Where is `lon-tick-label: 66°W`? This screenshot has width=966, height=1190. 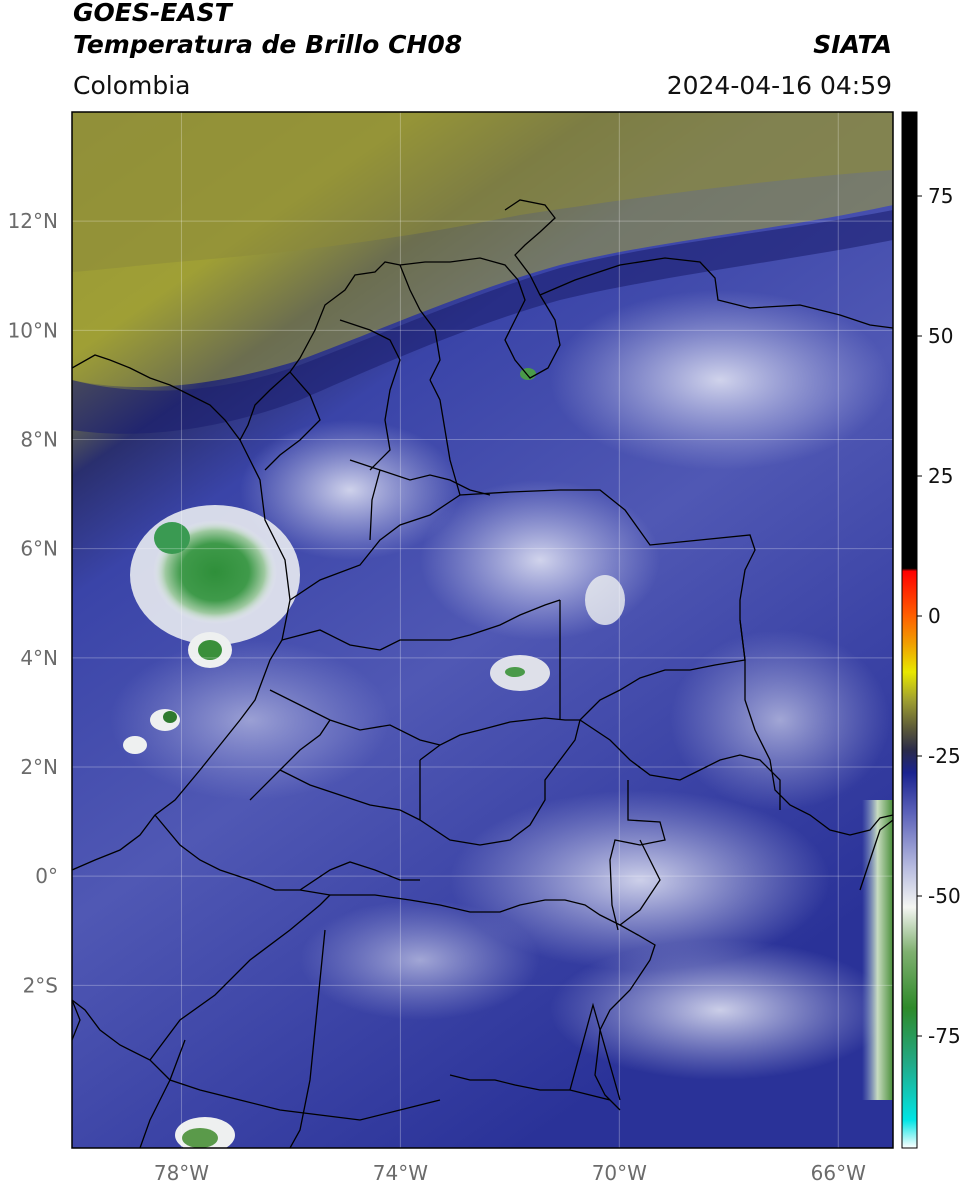 lon-tick-label: 66°W is located at coordinates (838, 1173).